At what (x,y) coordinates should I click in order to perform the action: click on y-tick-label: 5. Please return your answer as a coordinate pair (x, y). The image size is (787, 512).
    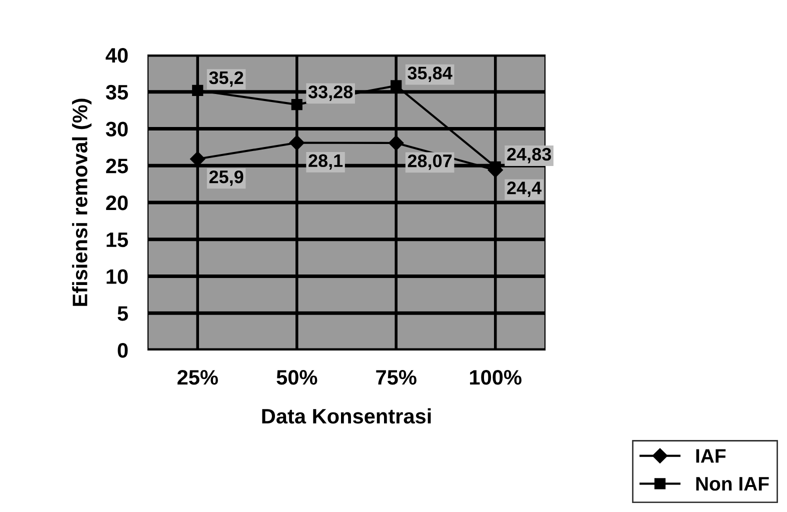
    Looking at the image, I should click on (123, 313).